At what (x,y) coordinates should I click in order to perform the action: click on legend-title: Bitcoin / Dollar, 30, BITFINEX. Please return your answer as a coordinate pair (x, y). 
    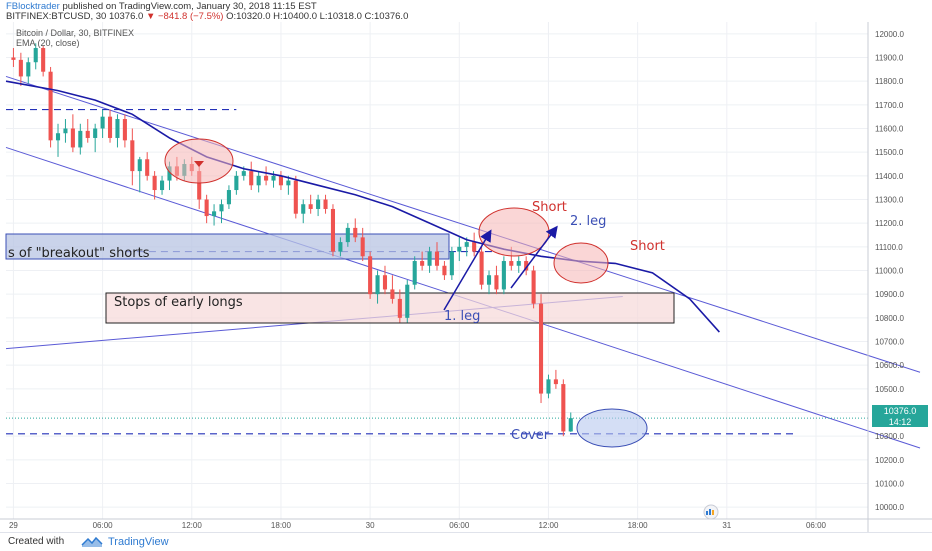
    Looking at the image, I should click on (75, 33).